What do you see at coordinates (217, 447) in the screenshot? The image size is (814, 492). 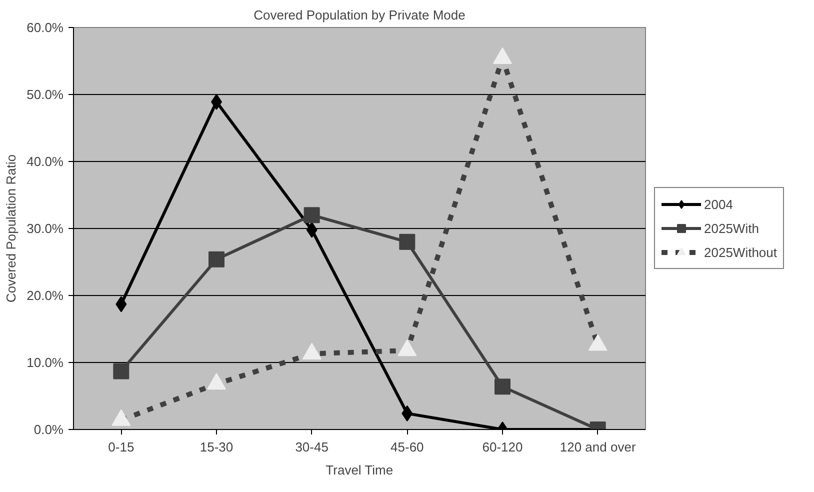 I see `x-tick-label: 15-30` at bounding box center [217, 447].